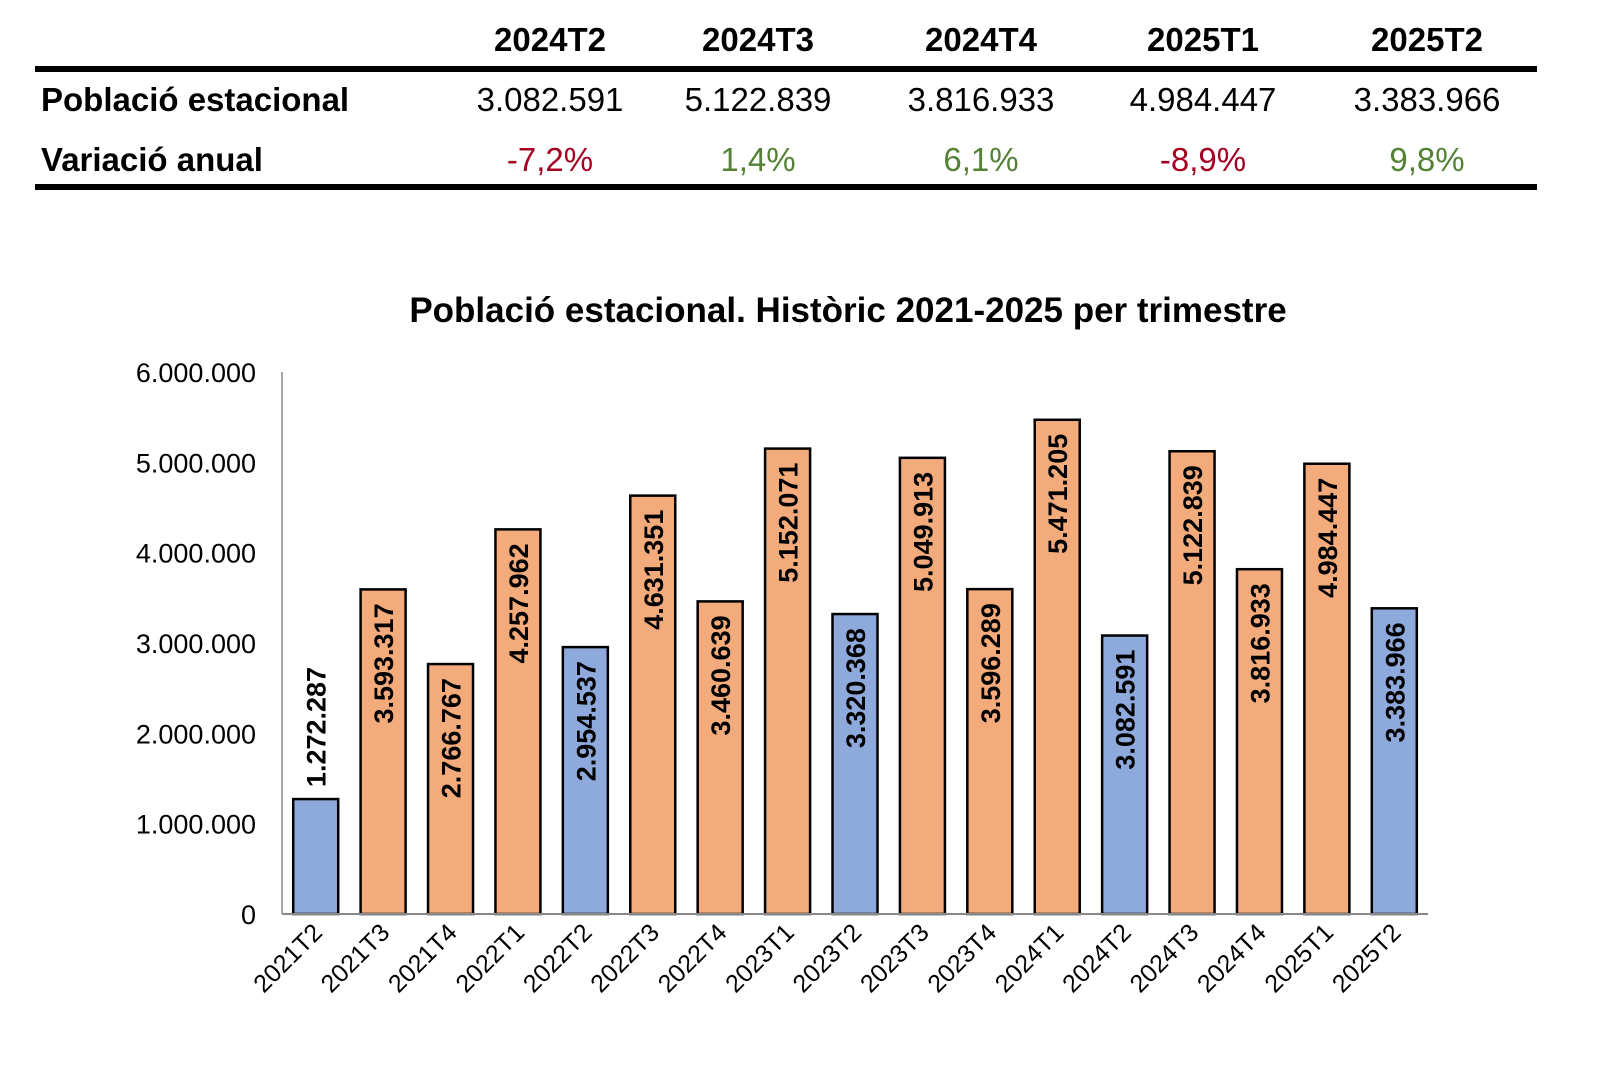 The width and height of the screenshot is (1600, 1067). I want to click on x-tick-label: 2022T3, so click(625, 958).